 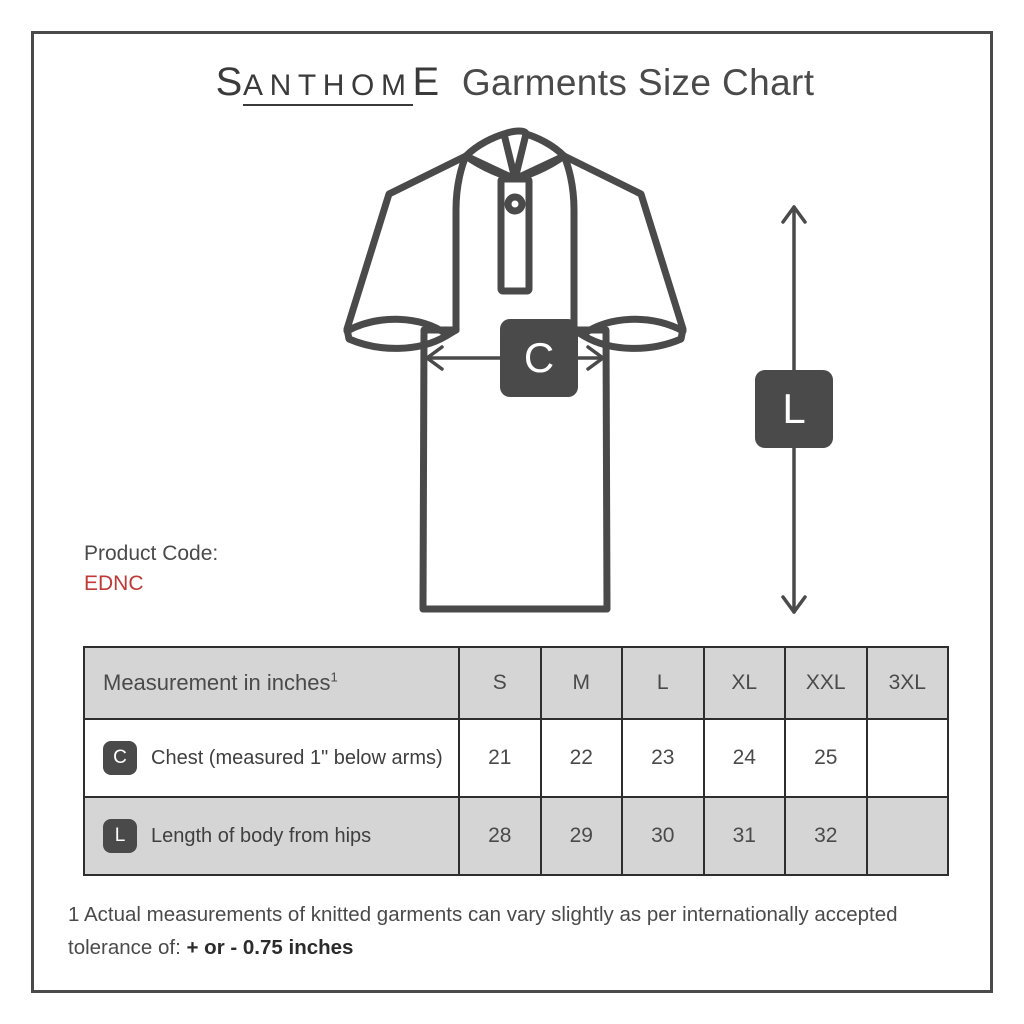 I want to click on chest-value-m: 22, so click(x=581, y=758).